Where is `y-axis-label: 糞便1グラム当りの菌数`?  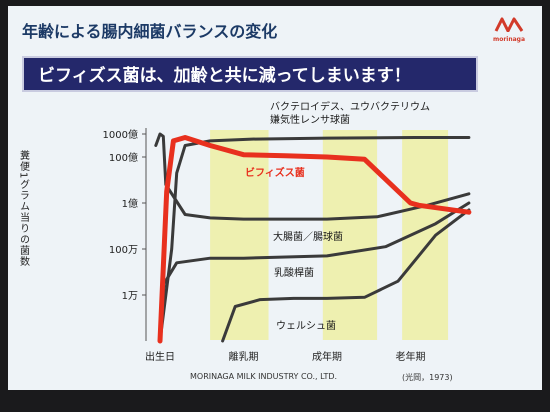 y-axis-label: 糞便1グラム当りの菌数 is located at coordinates (24, 208).